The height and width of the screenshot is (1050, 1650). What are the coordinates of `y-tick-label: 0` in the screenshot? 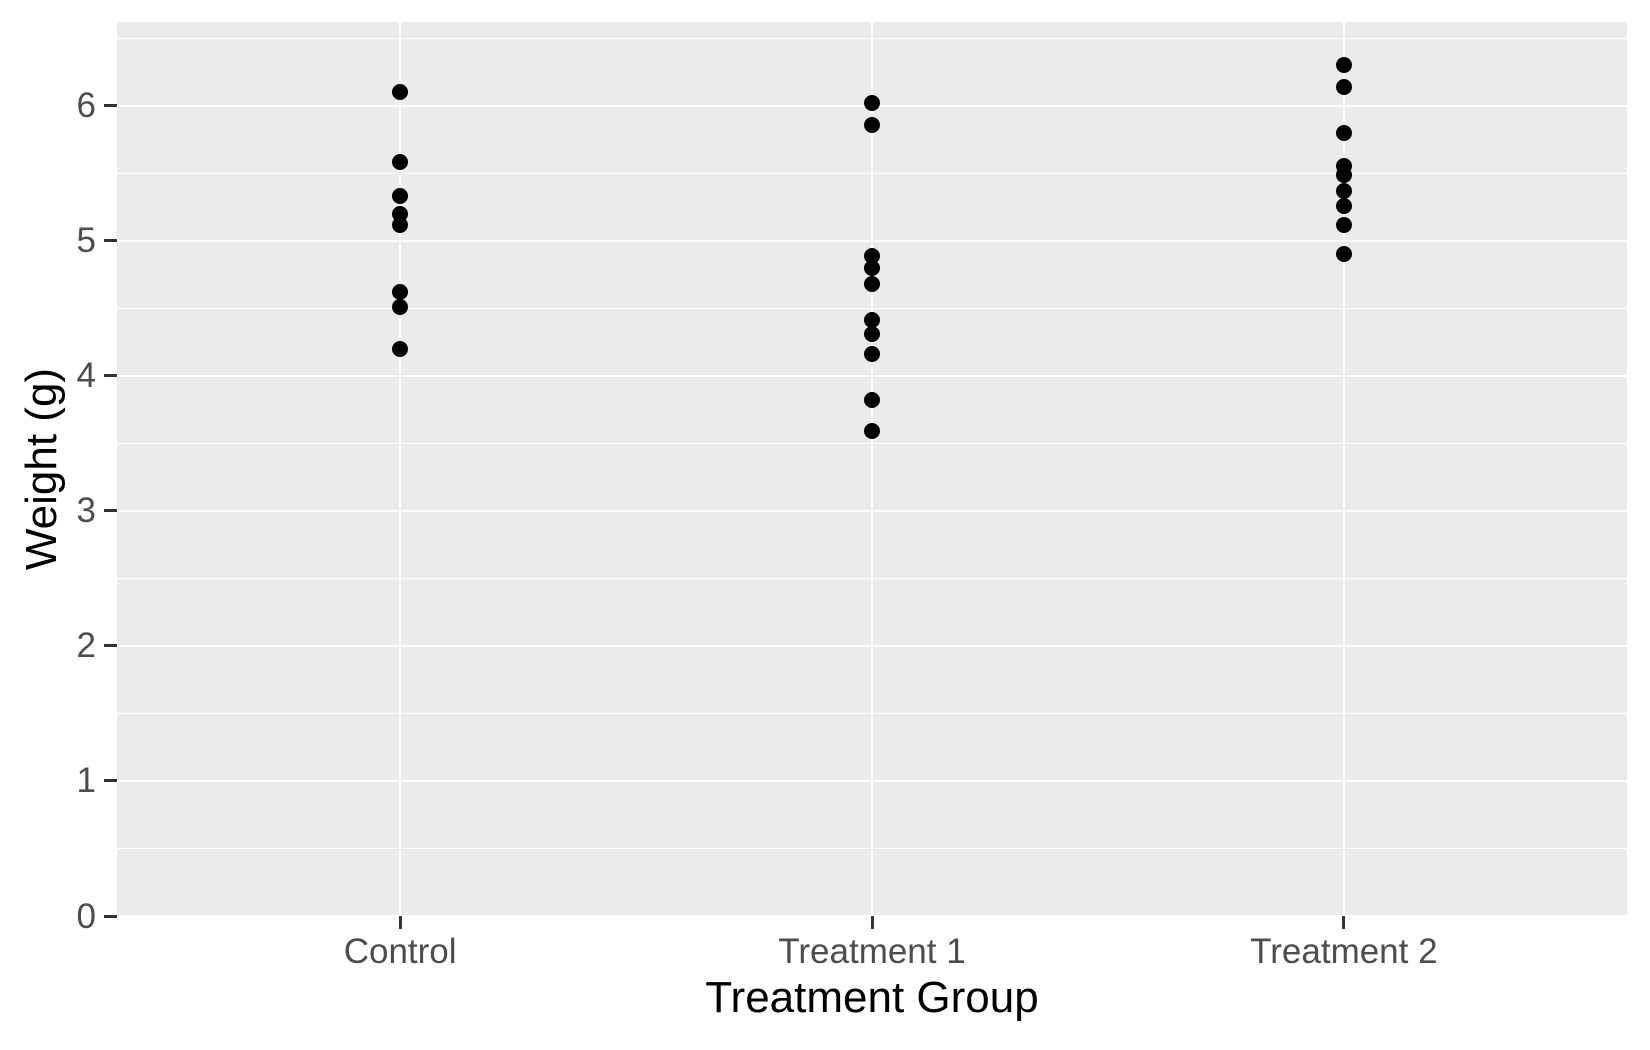 It's located at (86, 916).